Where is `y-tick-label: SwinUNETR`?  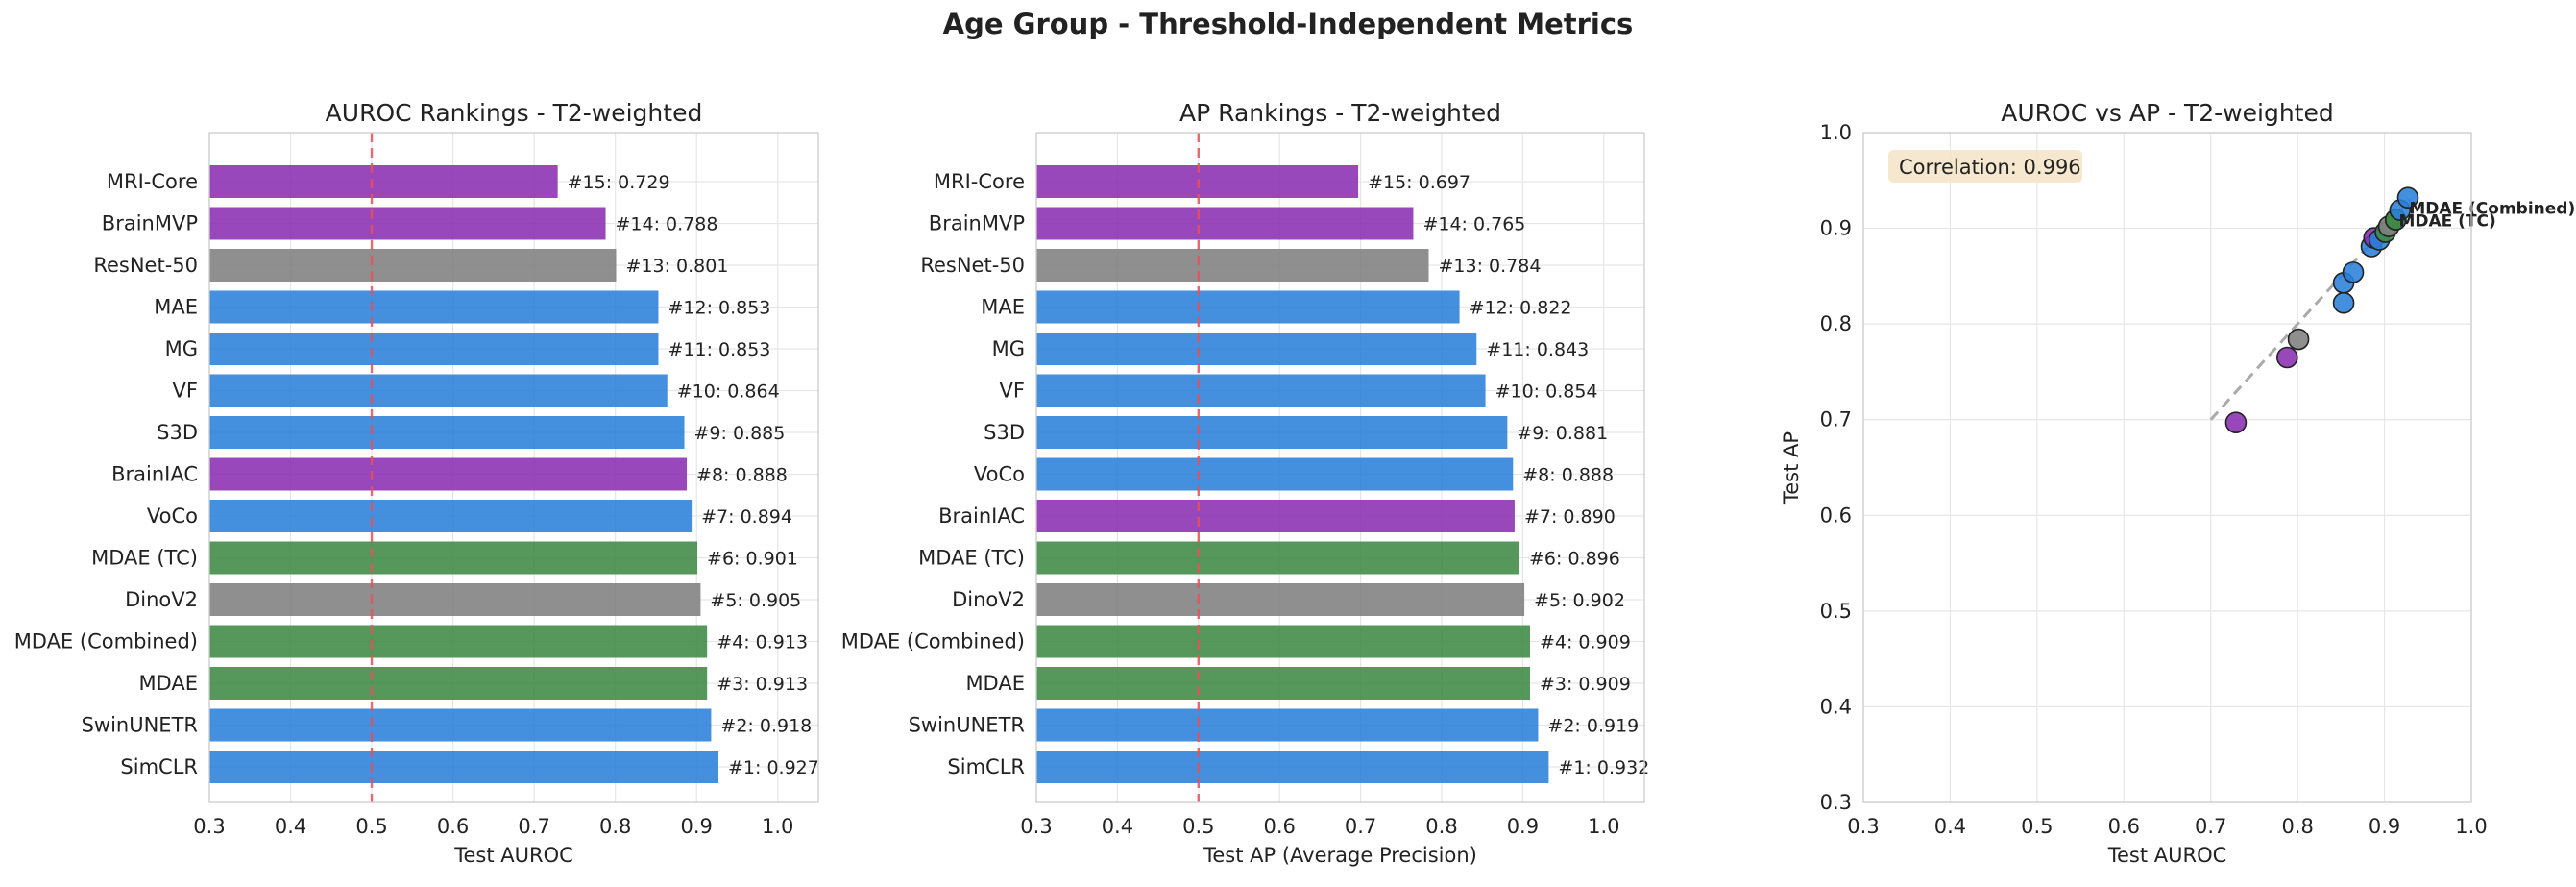 y-tick-label: SwinUNETR is located at coordinates (140, 725).